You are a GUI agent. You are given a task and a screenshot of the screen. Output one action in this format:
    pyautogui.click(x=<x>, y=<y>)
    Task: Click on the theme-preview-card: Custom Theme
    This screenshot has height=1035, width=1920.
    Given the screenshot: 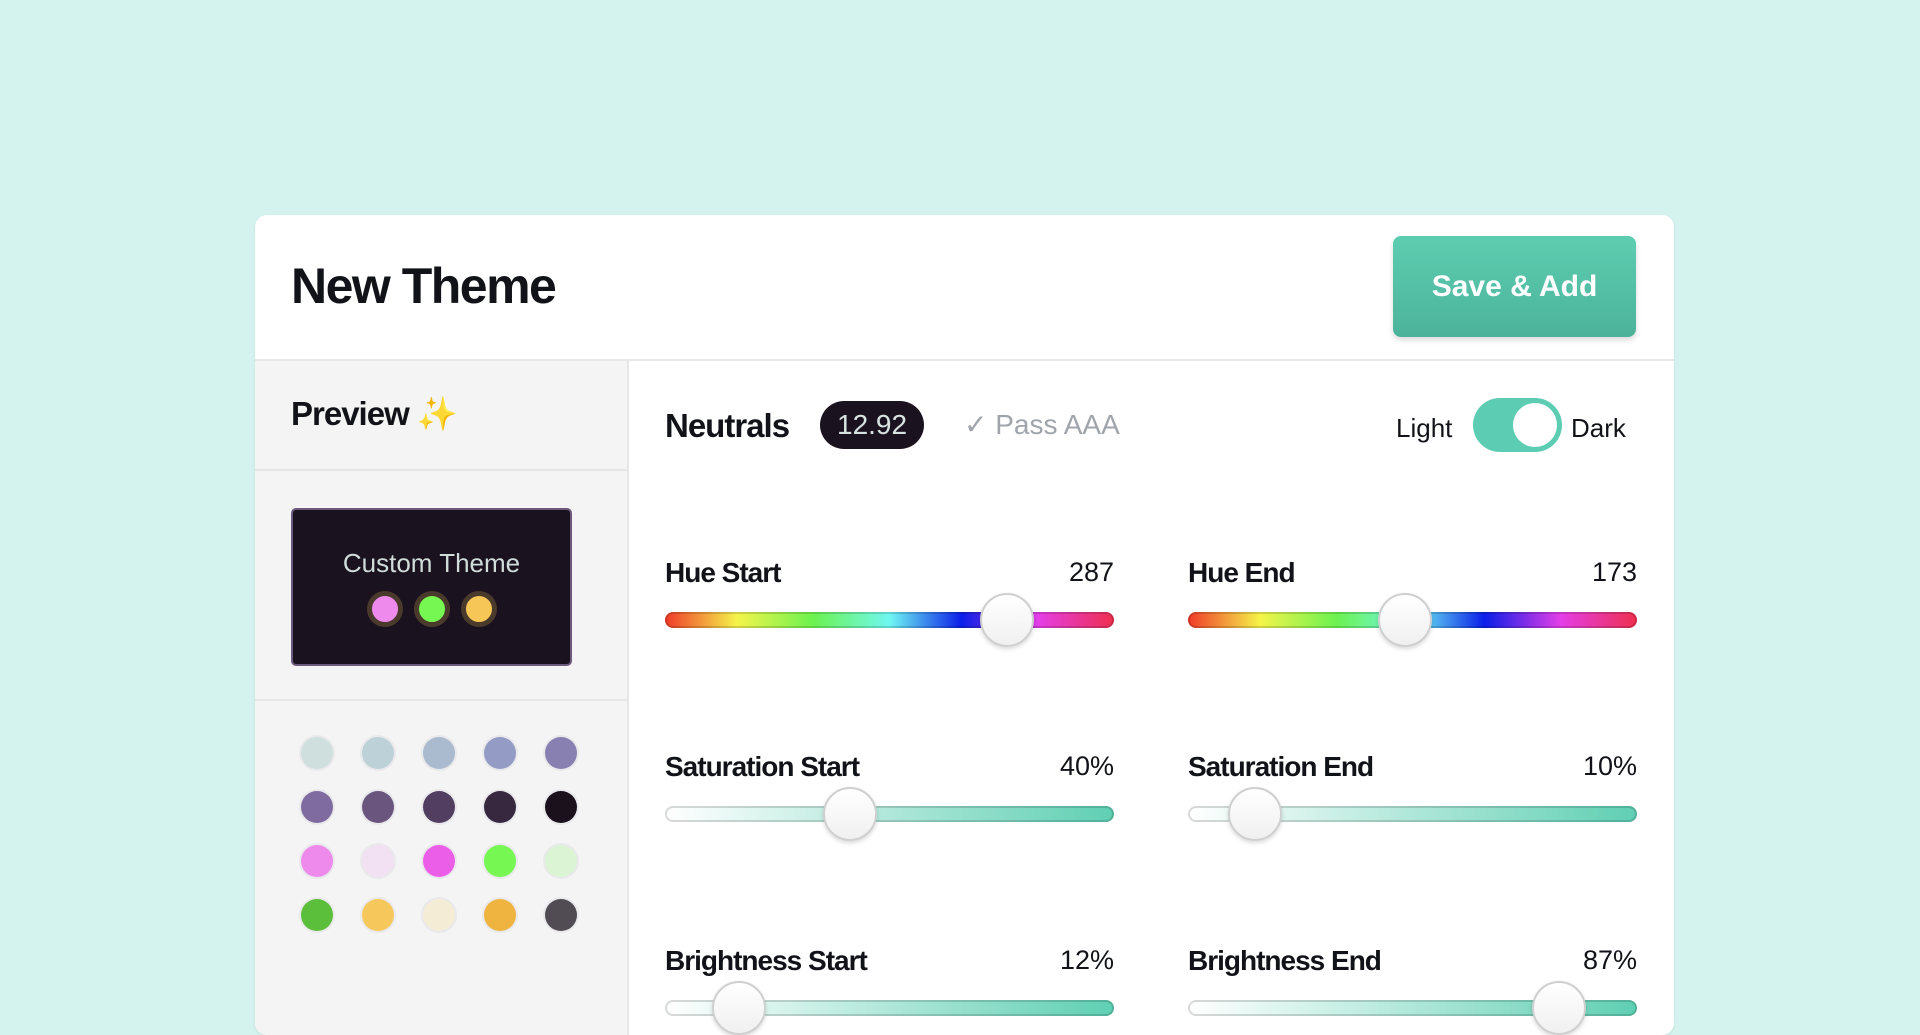 What is the action you would take?
    pyautogui.click(x=431, y=587)
    